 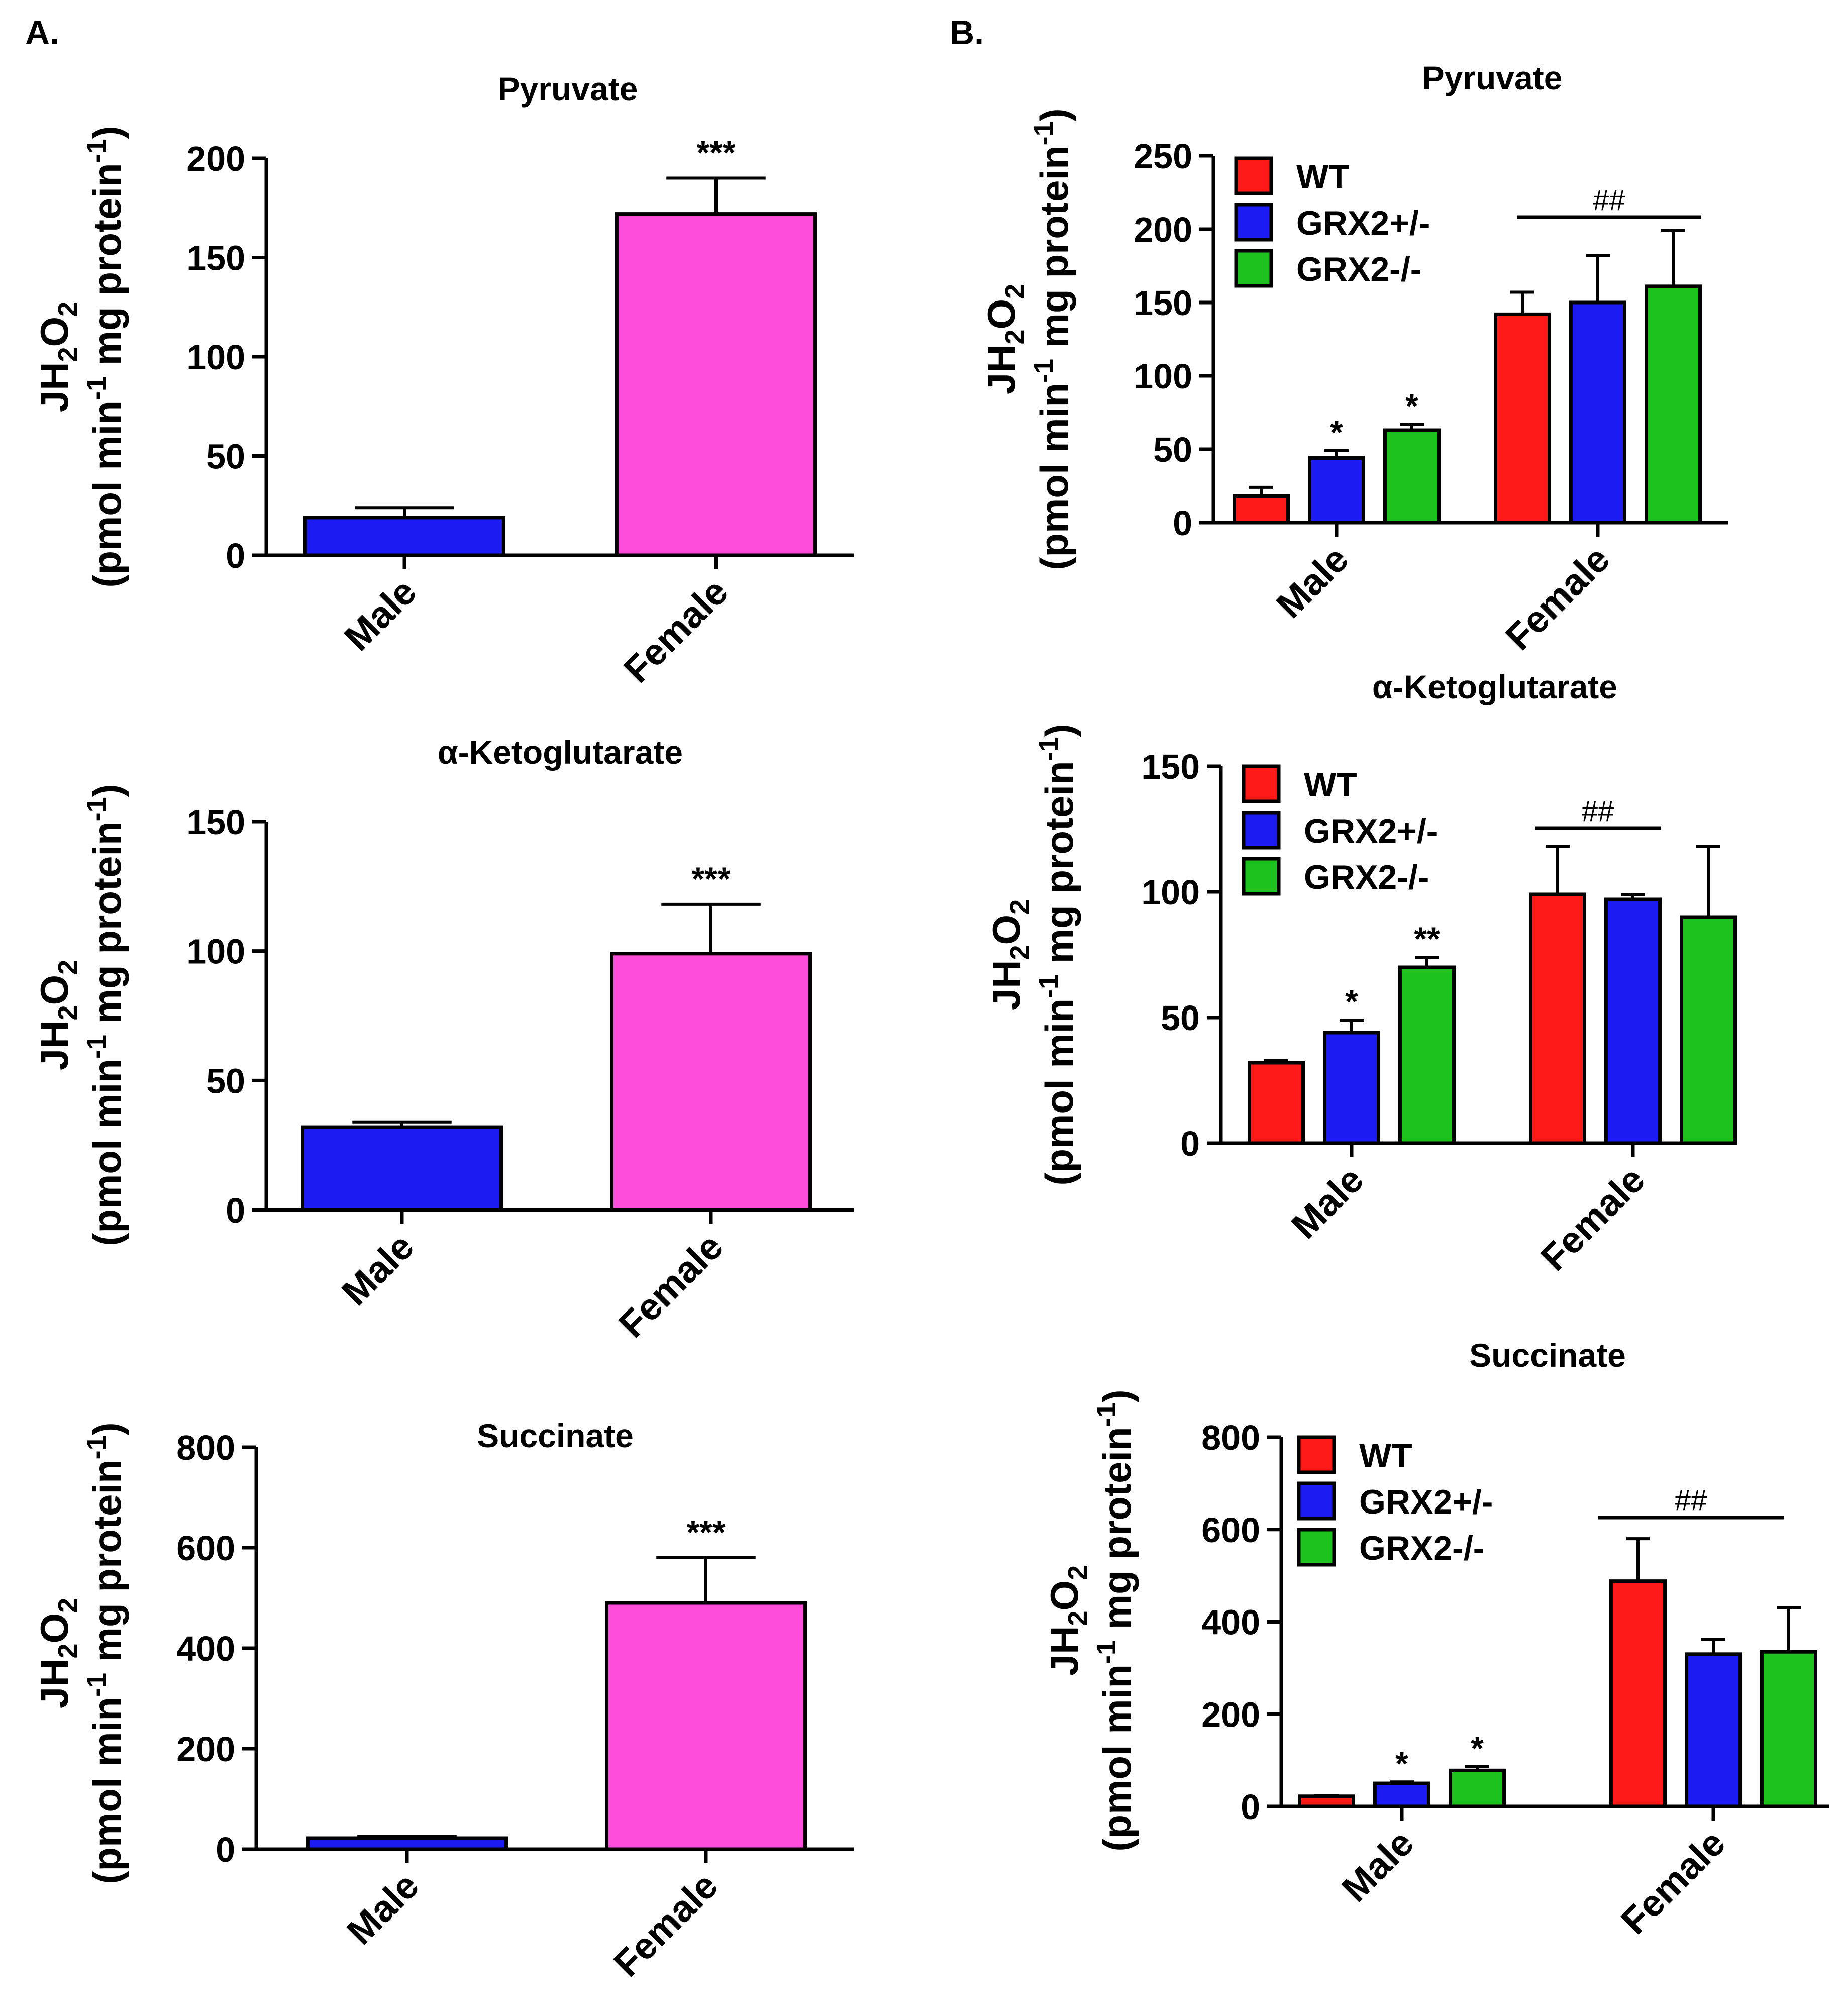 What do you see at coordinates (107, 790) in the screenshot?
I see `chart-A-akg-ylabel-close: )` at bounding box center [107, 790].